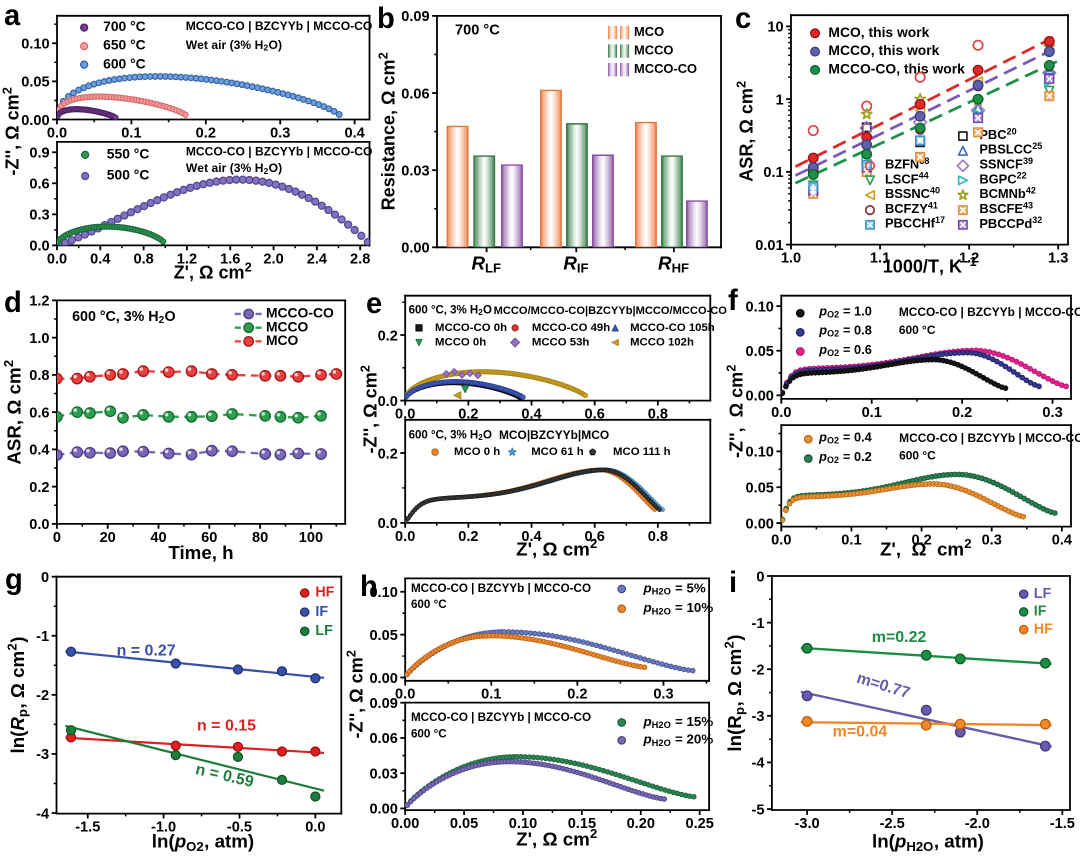 Image resolution: width=1080 pixels, height=863 pixels. What do you see at coordinates (673, 588) in the screenshot?
I see `svg-text: pH2O = 5%` at bounding box center [673, 588].